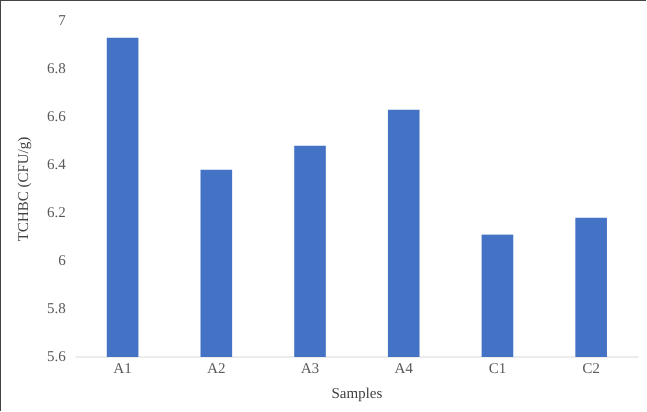 The height and width of the screenshot is (412, 647). What do you see at coordinates (56, 356) in the screenshot?
I see `y-tick-label: 5.6` at bounding box center [56, 356].